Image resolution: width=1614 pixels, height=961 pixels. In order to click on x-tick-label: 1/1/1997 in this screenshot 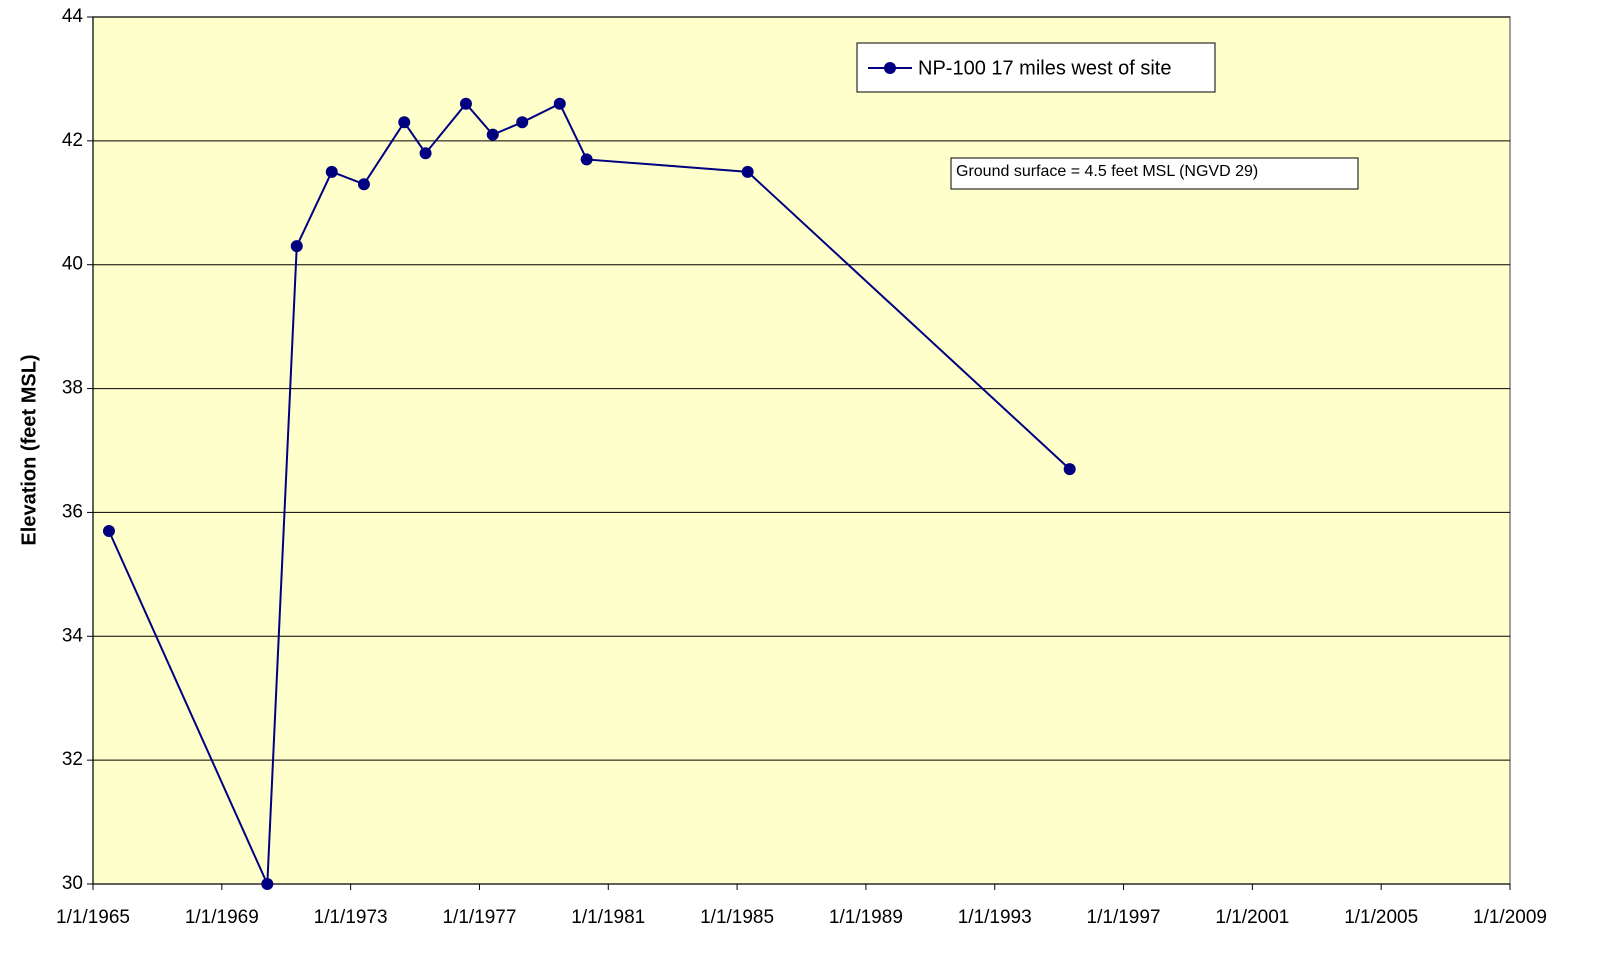, I will do `click(1124, 917)`.